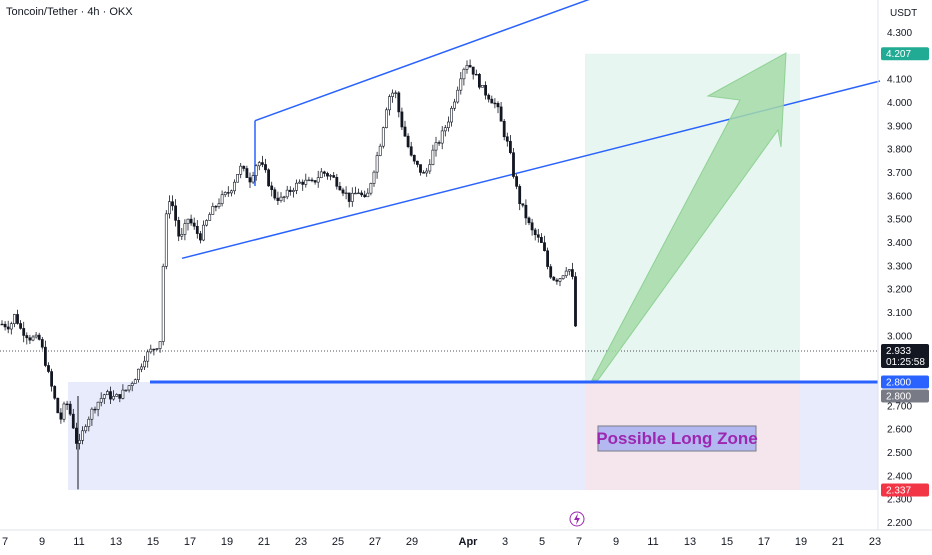 This screenshot has width=932, height=555. I want to click on time-tick-label: 7, so click(579, 542).